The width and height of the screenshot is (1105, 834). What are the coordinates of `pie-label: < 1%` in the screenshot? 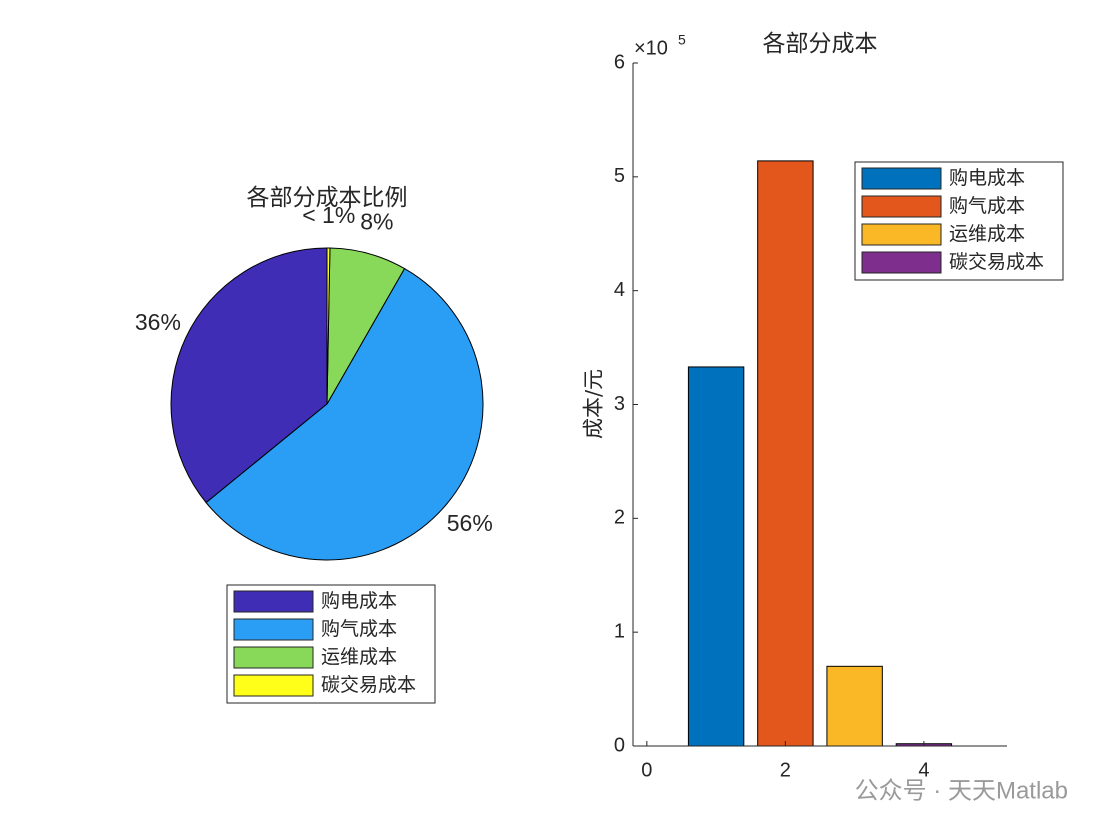 It's located at (328, 215).